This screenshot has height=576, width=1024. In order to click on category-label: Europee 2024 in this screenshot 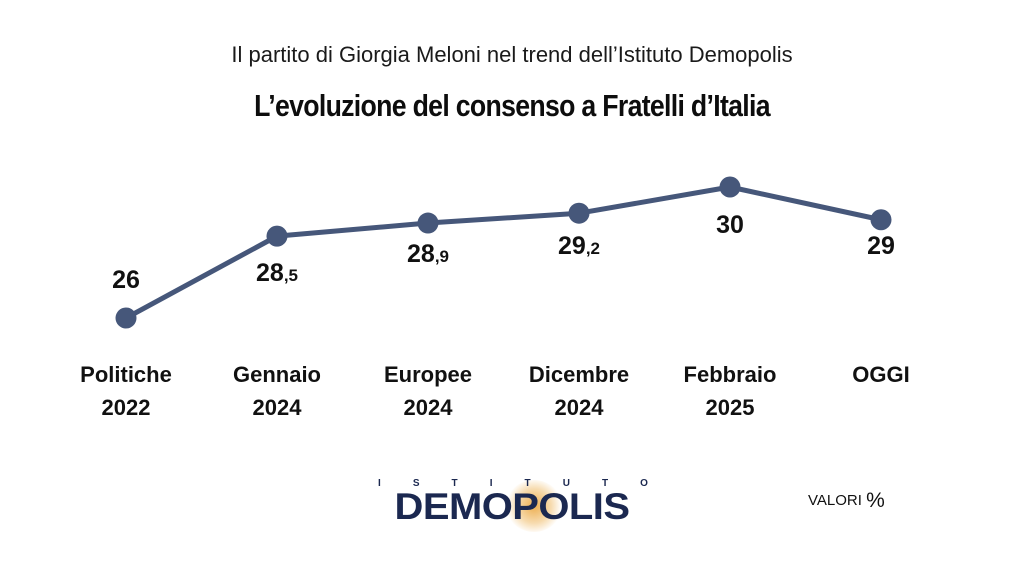, I will do `click(428, 391)`.